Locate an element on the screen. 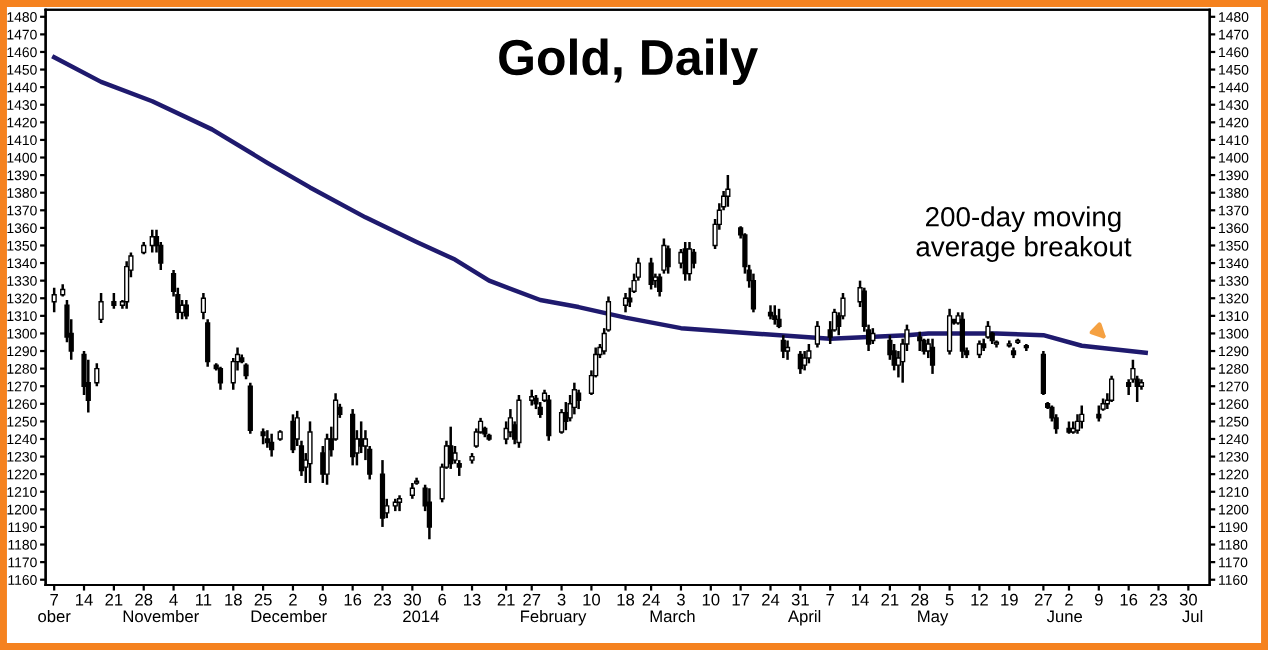 The image size is (1268, 650). x-tick-label: 4 is located at coordinates (173, 599).